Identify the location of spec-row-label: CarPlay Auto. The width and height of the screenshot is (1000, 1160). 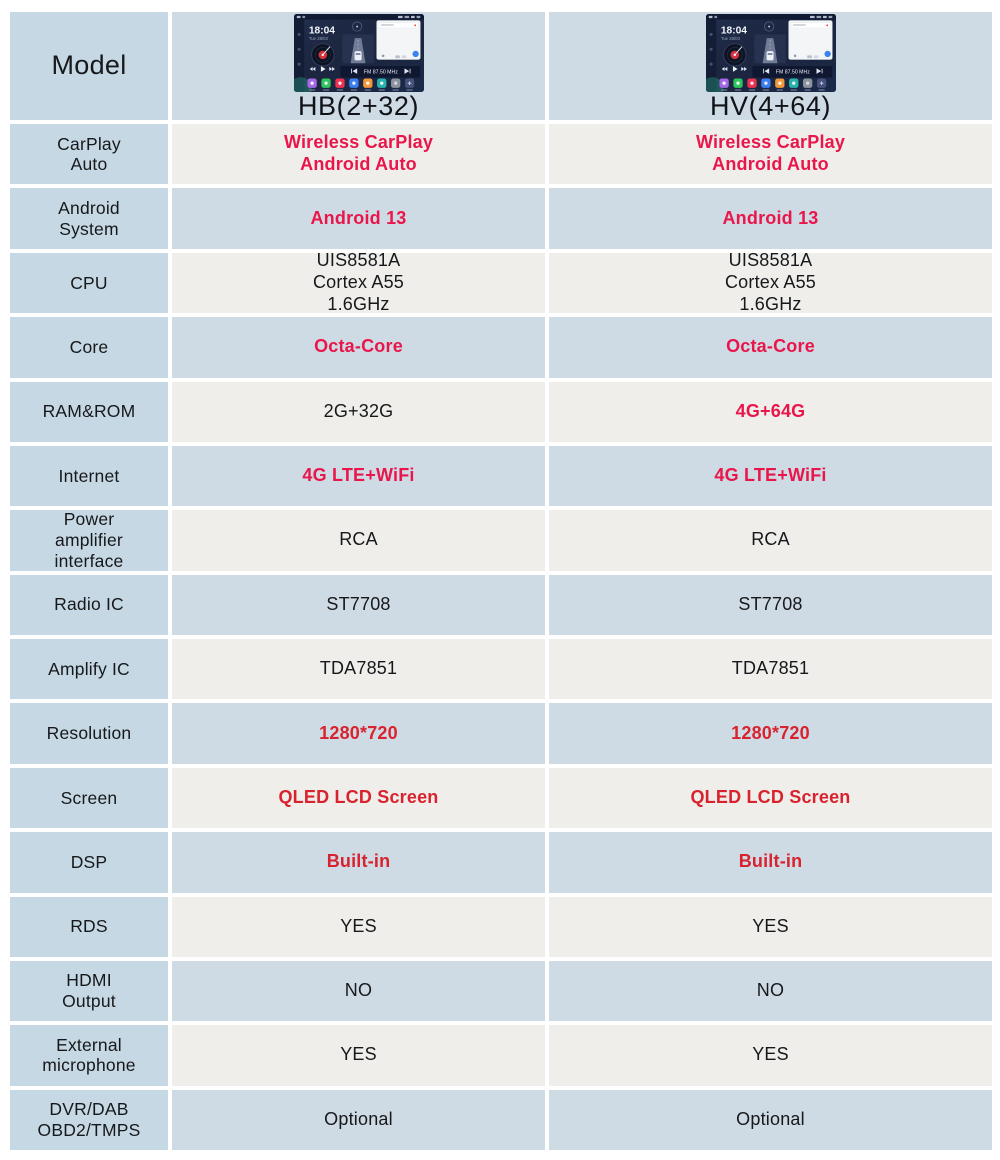
(89, 154).